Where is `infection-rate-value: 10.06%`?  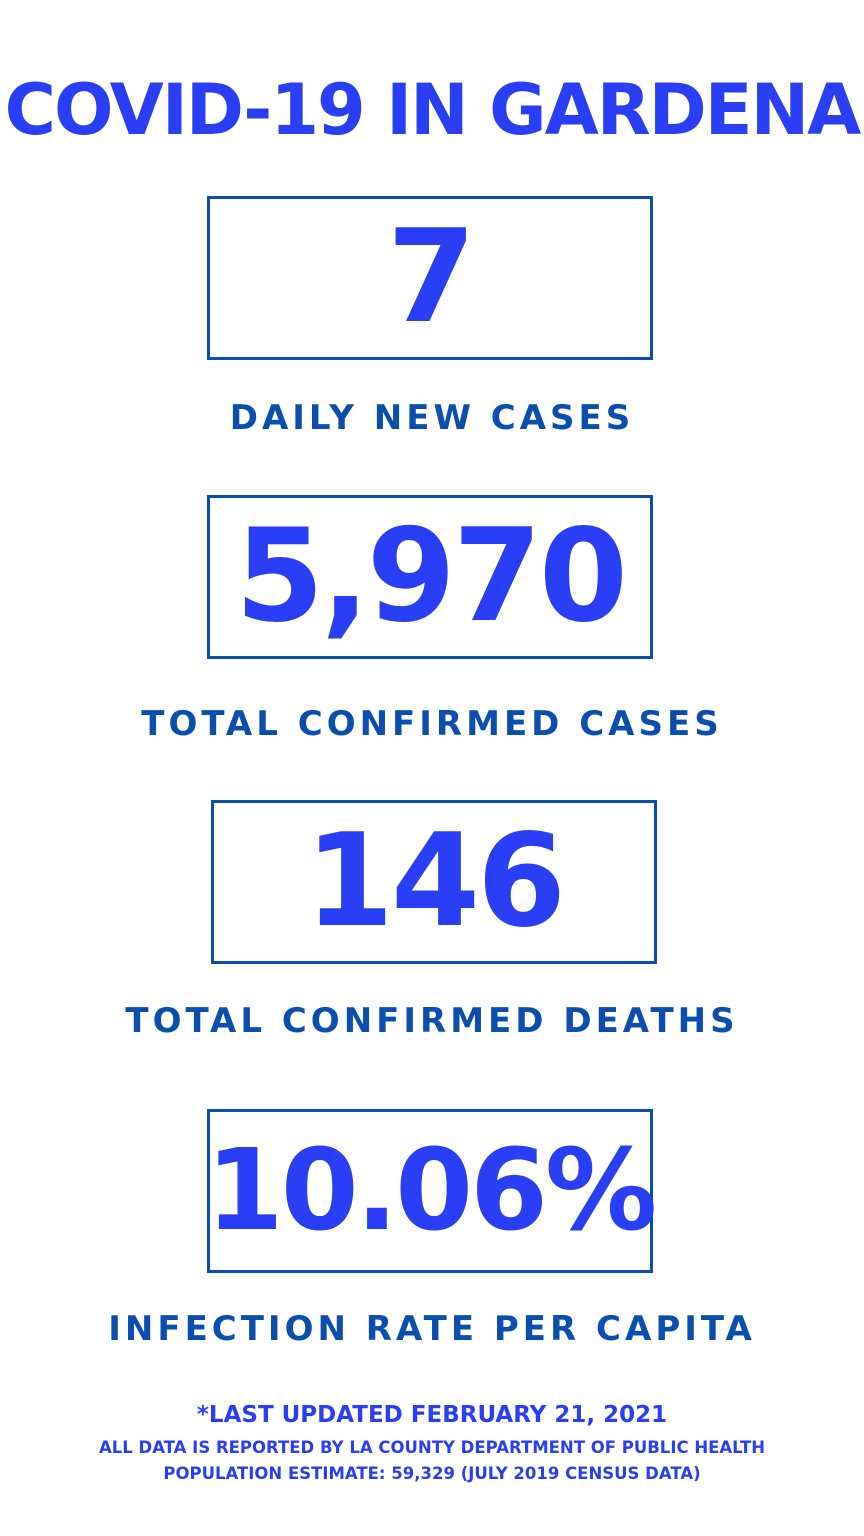
infection-rate-value: 10.06% is located at coordinates (431, 1191).